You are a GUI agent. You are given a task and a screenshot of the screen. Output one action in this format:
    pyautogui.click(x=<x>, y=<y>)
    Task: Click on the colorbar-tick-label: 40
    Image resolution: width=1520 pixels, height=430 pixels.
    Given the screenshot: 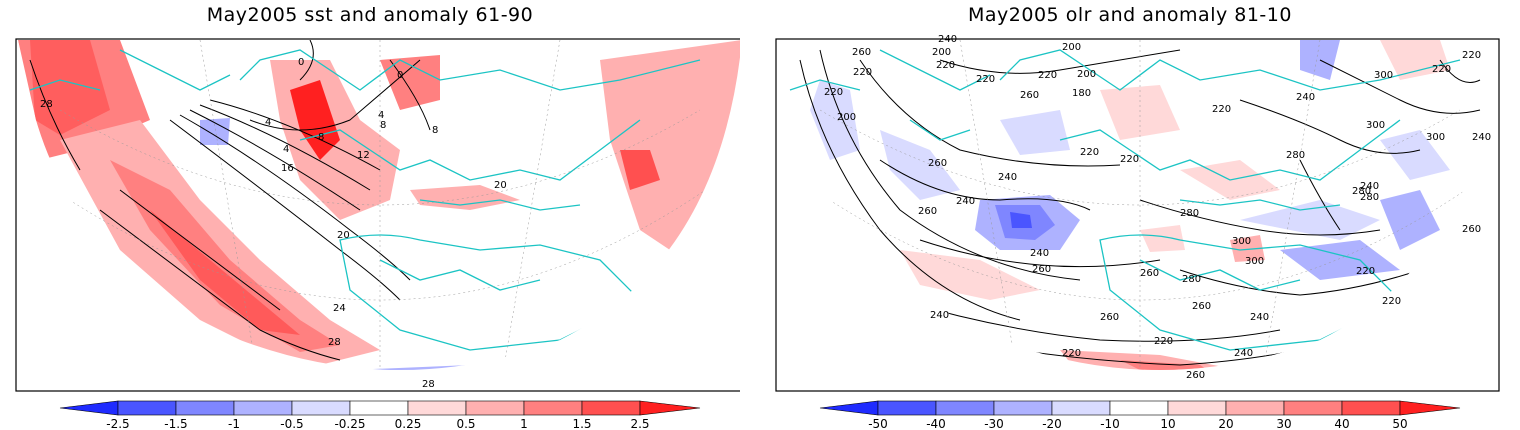 What is the action you would take?
    pyautogui.click(x=1341, y=423)
    